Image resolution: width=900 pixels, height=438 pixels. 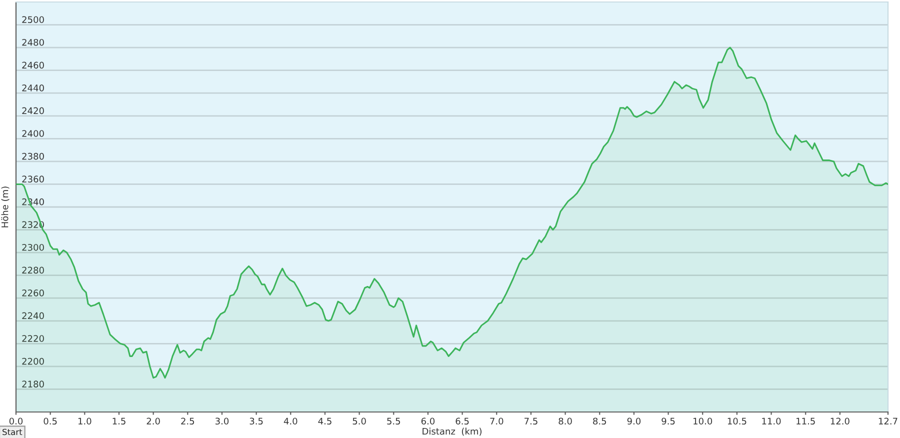 What do you see at coordinates (33, 20) in the screenshot?
I see `y-tick-label: 2500` at bounding box center [33, 20].